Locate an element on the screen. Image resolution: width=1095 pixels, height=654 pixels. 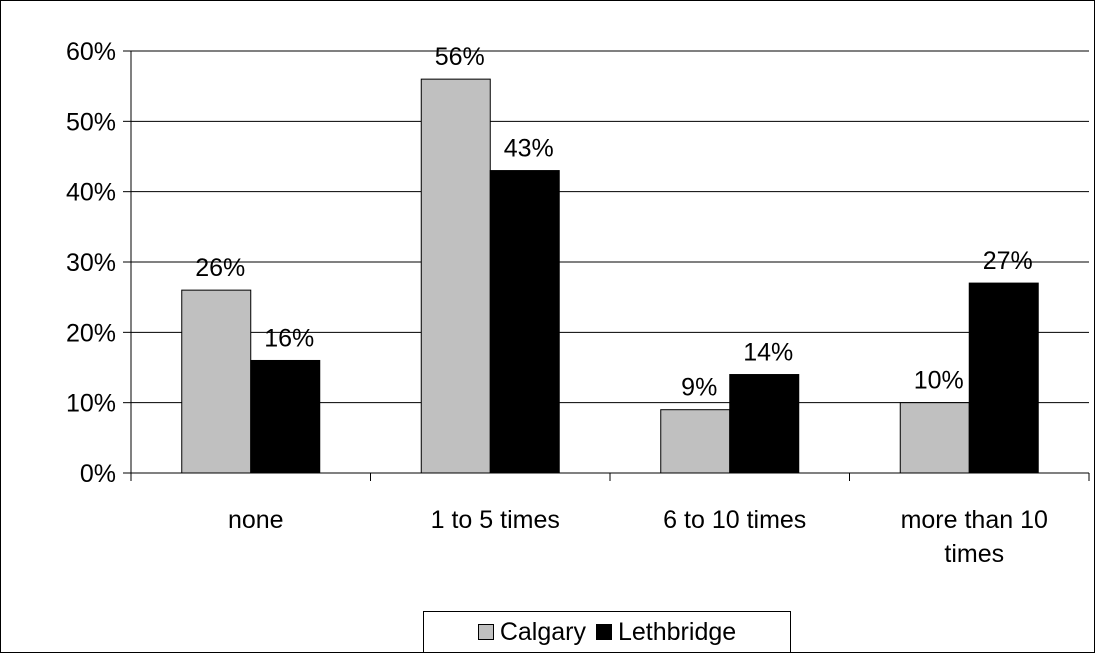
legend: Calgary Lethbridge is located at coordinates (607, 632).